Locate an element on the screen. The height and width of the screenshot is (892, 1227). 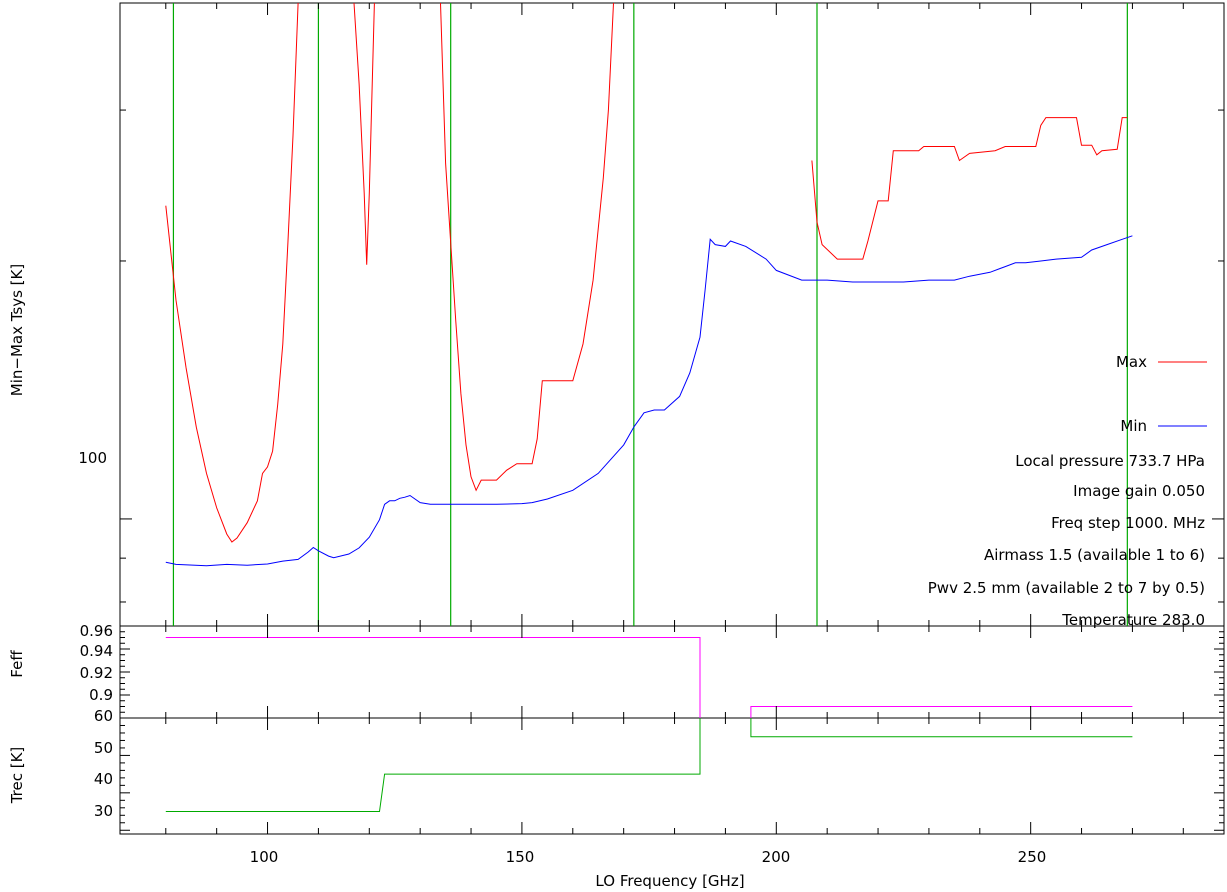
trec-panel-data is located at coordinates (649, 765).